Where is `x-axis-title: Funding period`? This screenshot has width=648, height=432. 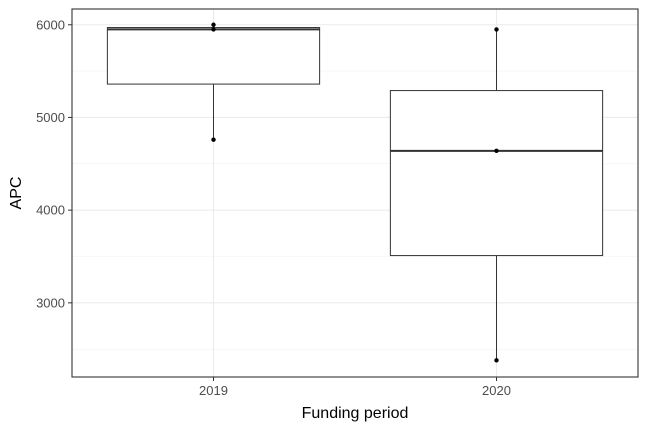 x-axis-title: Funding period is located at coordinates (355, 413).